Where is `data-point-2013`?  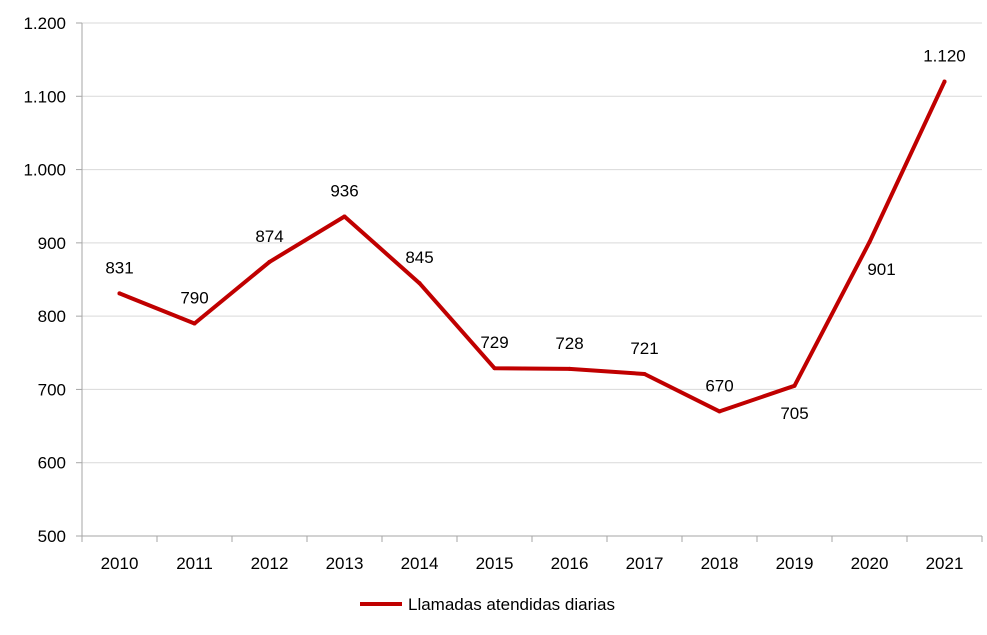
data-point-2013 is located at coordinates (344, 216).